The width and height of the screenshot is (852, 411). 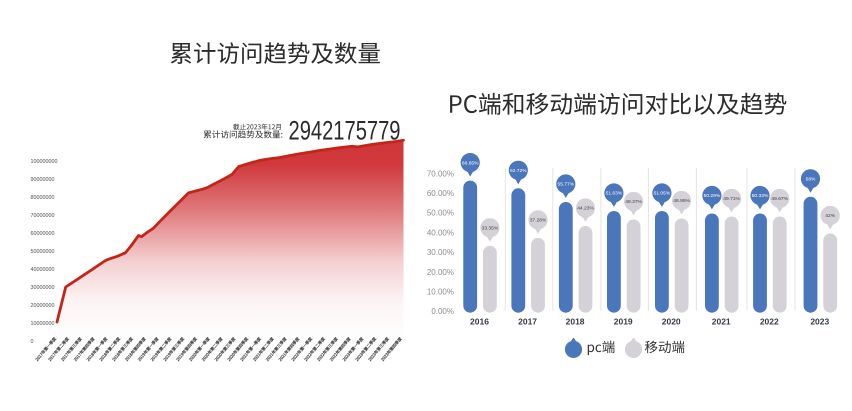 What do you see at coordinates (566, 185) in the screenshot?
I see `svg-text: 55.77%` at bounding box center [566, 185].